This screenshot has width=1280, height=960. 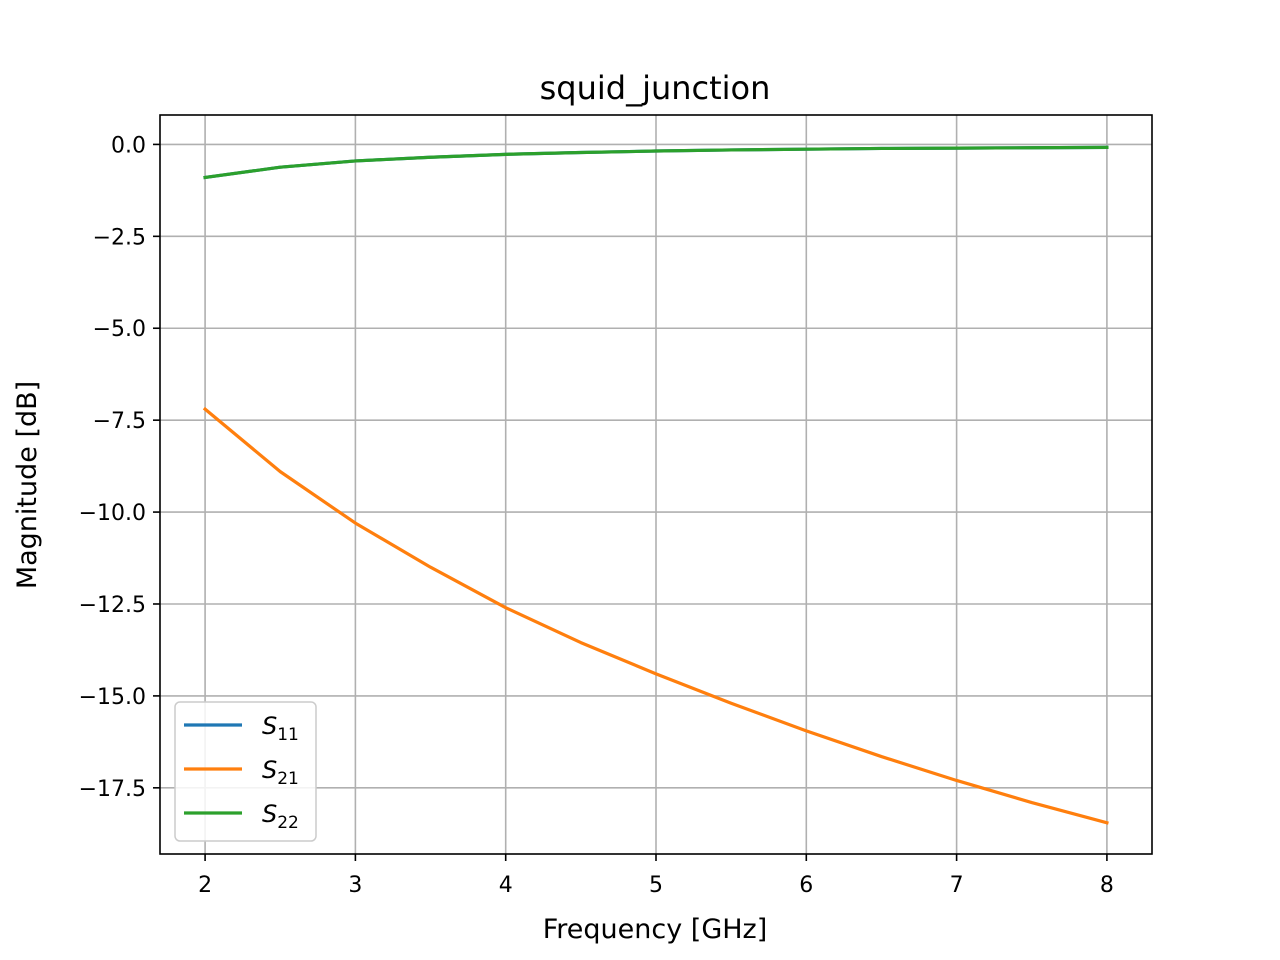 What do you see at coordinates (288, 735) in the screenshot?
I see `legend-label-subscript: 11` at bounding box center [288, 735].